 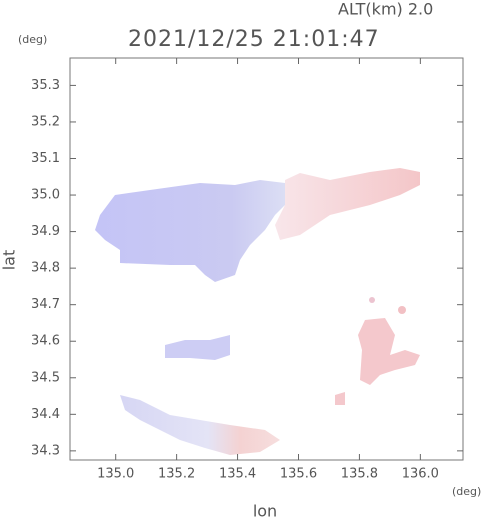 What do you see at coordinates (45, 414) in the screenshot?
I see `y-tick-label: 34.4` at bounding box center [45, 414].